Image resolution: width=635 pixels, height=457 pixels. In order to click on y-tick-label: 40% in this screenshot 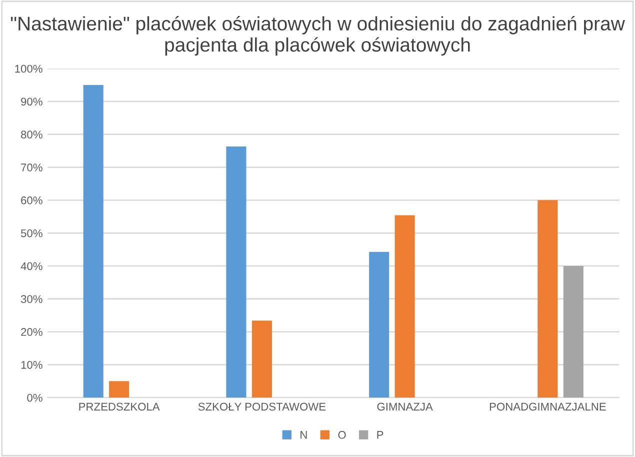, I will do `click(31, 266)`.